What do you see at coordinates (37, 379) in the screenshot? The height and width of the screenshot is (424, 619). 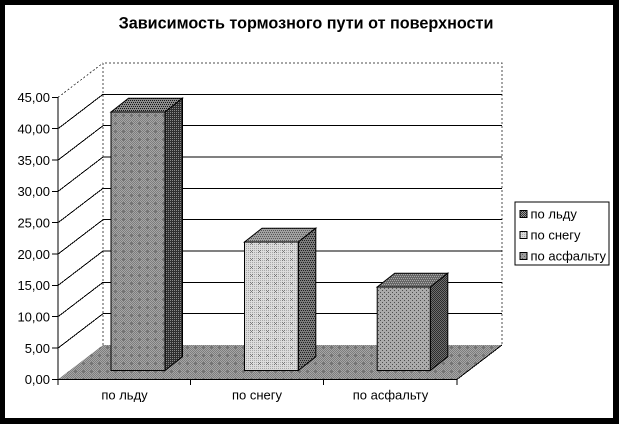 I see `svg-text: 0,00` at bounding box center [37, 379].